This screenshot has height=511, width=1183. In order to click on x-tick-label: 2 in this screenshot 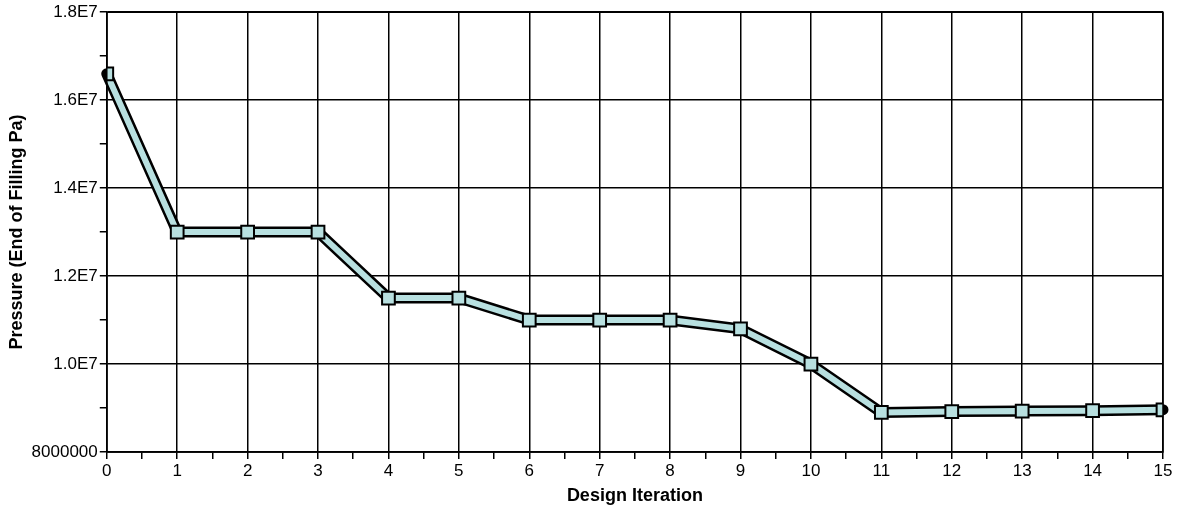, I will do `click(247, 470)`.